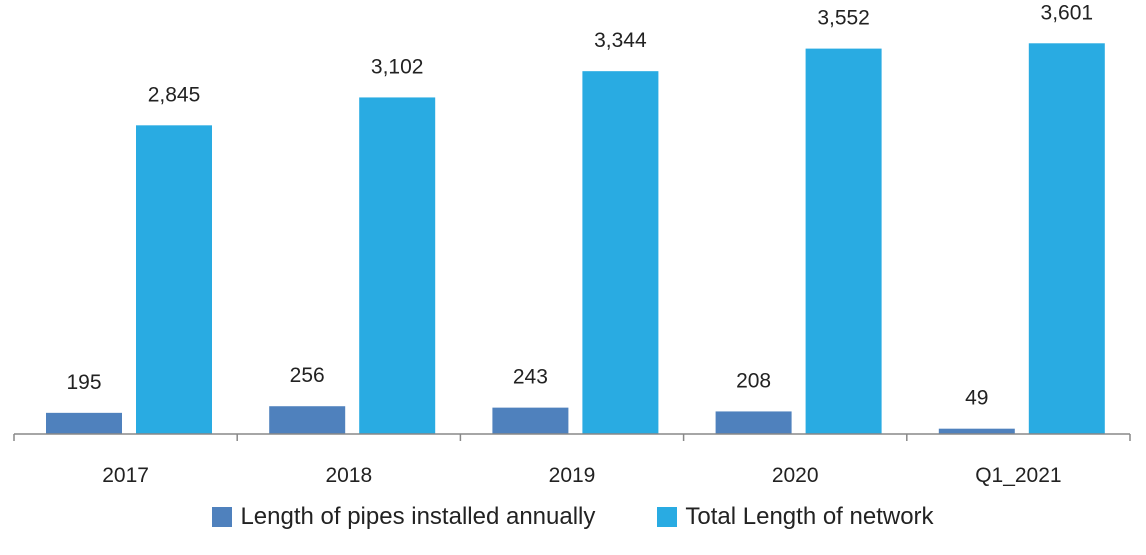 The image size is (1146, 555). Describe the element at coordinates (222, 517) in the screenshot. I see `legend-swatch-annual` at that location.